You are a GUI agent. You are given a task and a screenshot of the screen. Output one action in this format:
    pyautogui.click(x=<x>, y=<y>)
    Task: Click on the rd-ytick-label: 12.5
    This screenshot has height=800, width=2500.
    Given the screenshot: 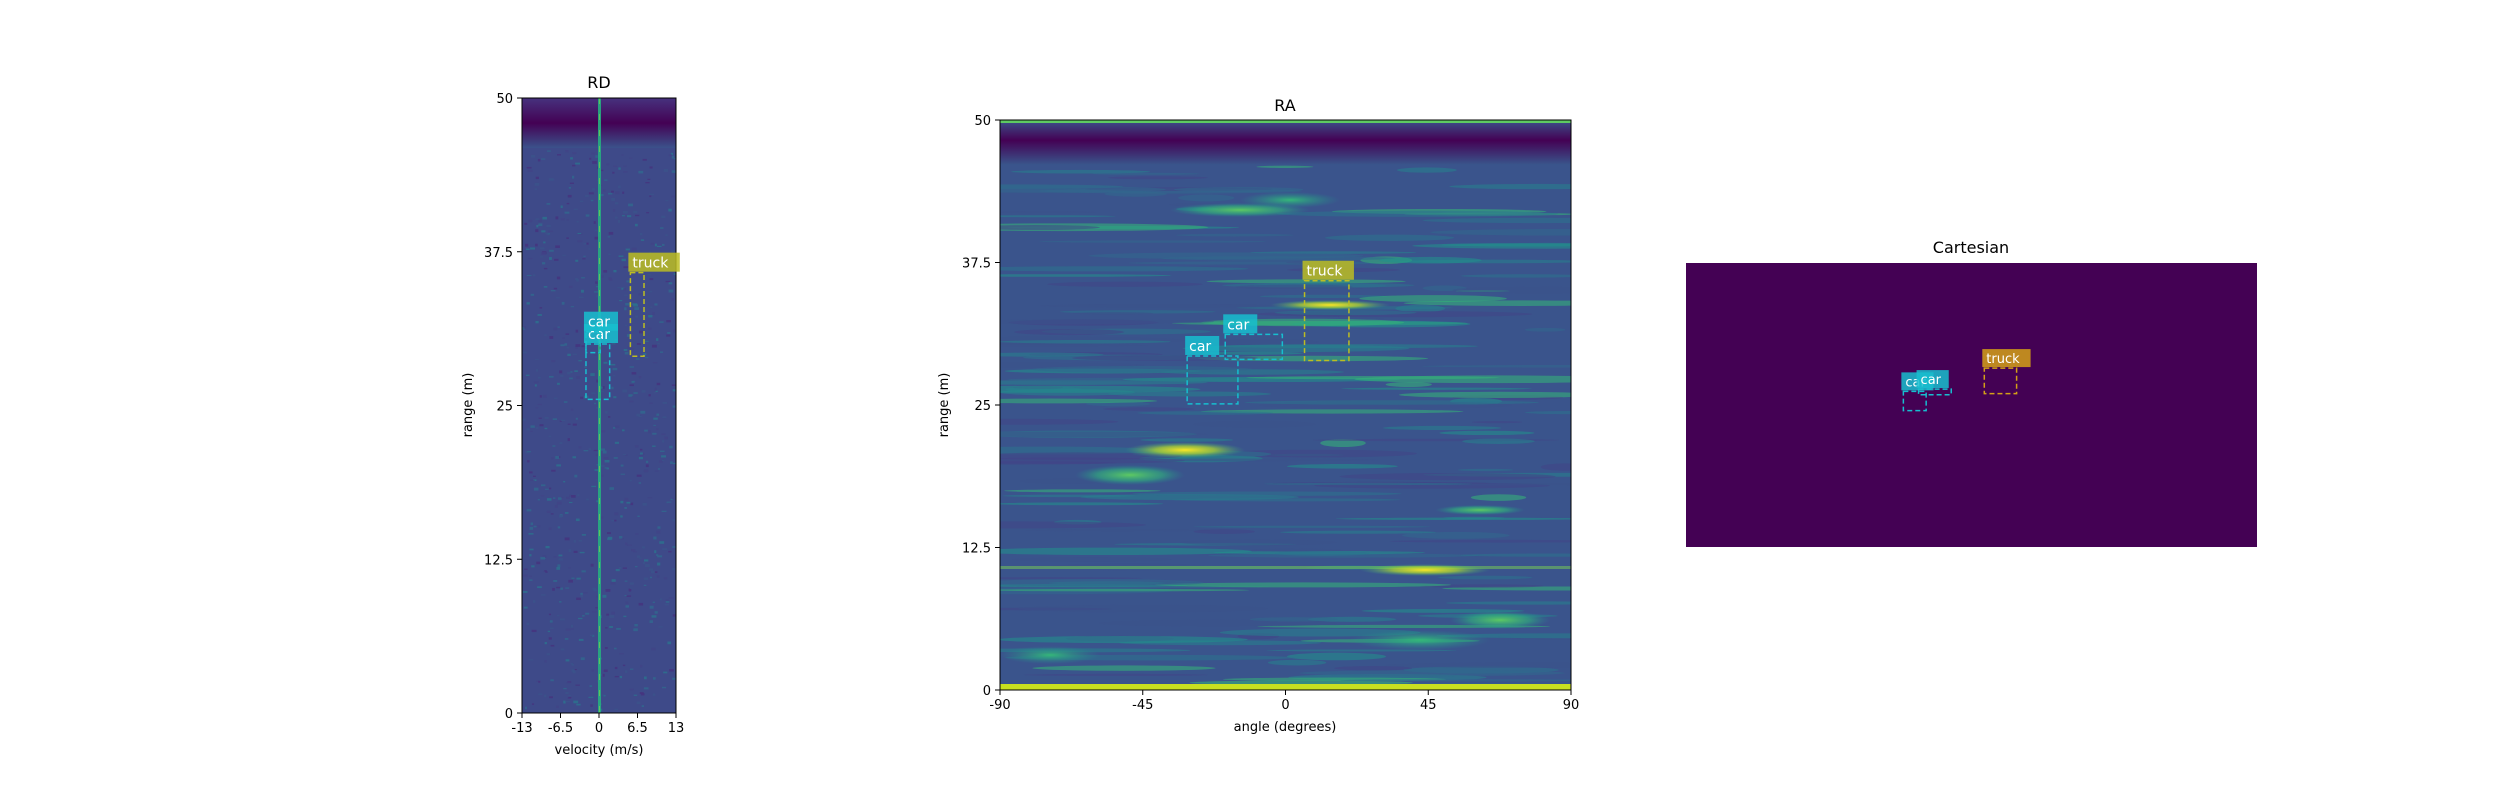 What is the action you would take?
    pyautogui.click(x=498, y=560)
    